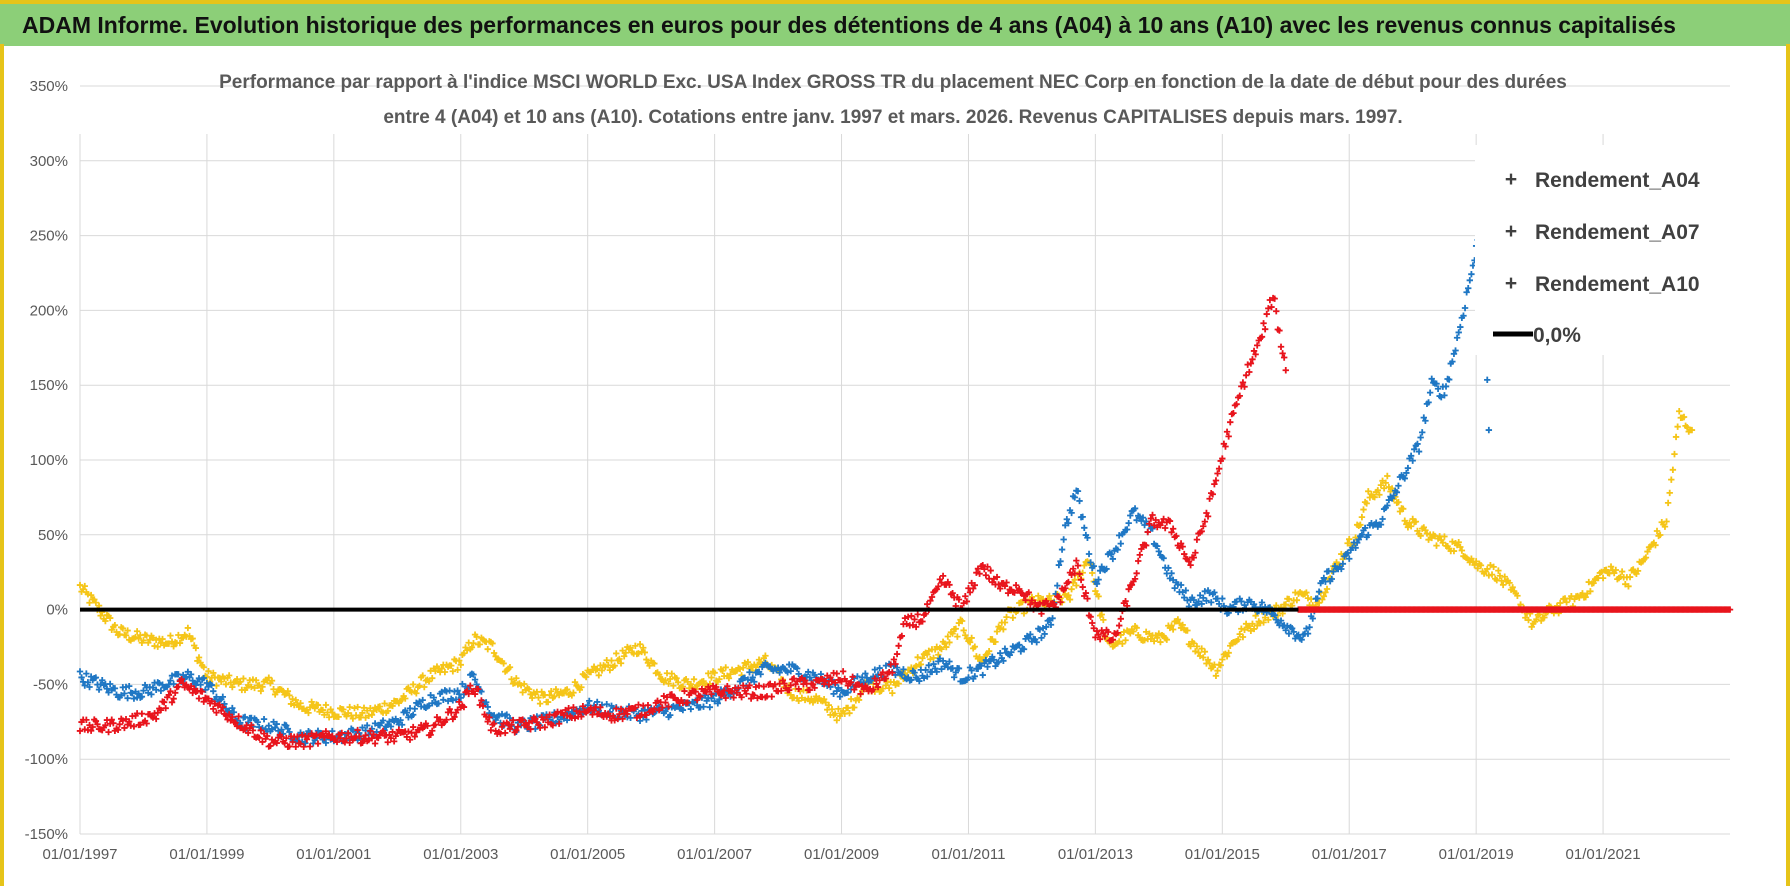 This screenshot has width=1790, height=886. Describe the element at coordinates (1617, 180) in the screenshot. I see `legend-label-a04: Rendement_A04` at that location.